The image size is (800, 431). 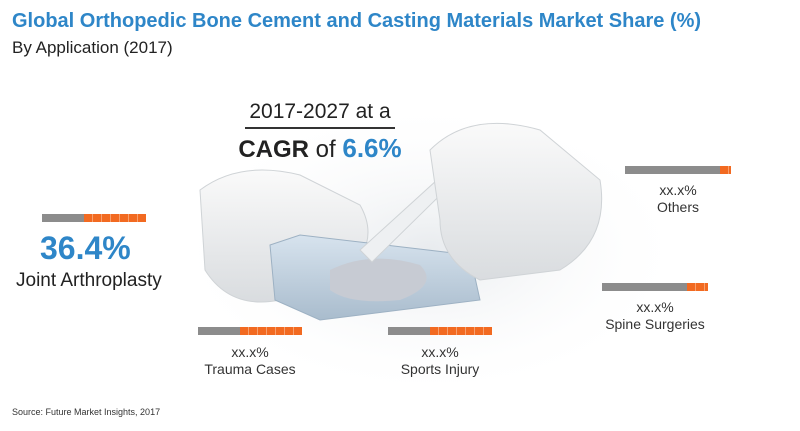 I want to click on cagr-label: CAGR, so click(x=274, y=149).